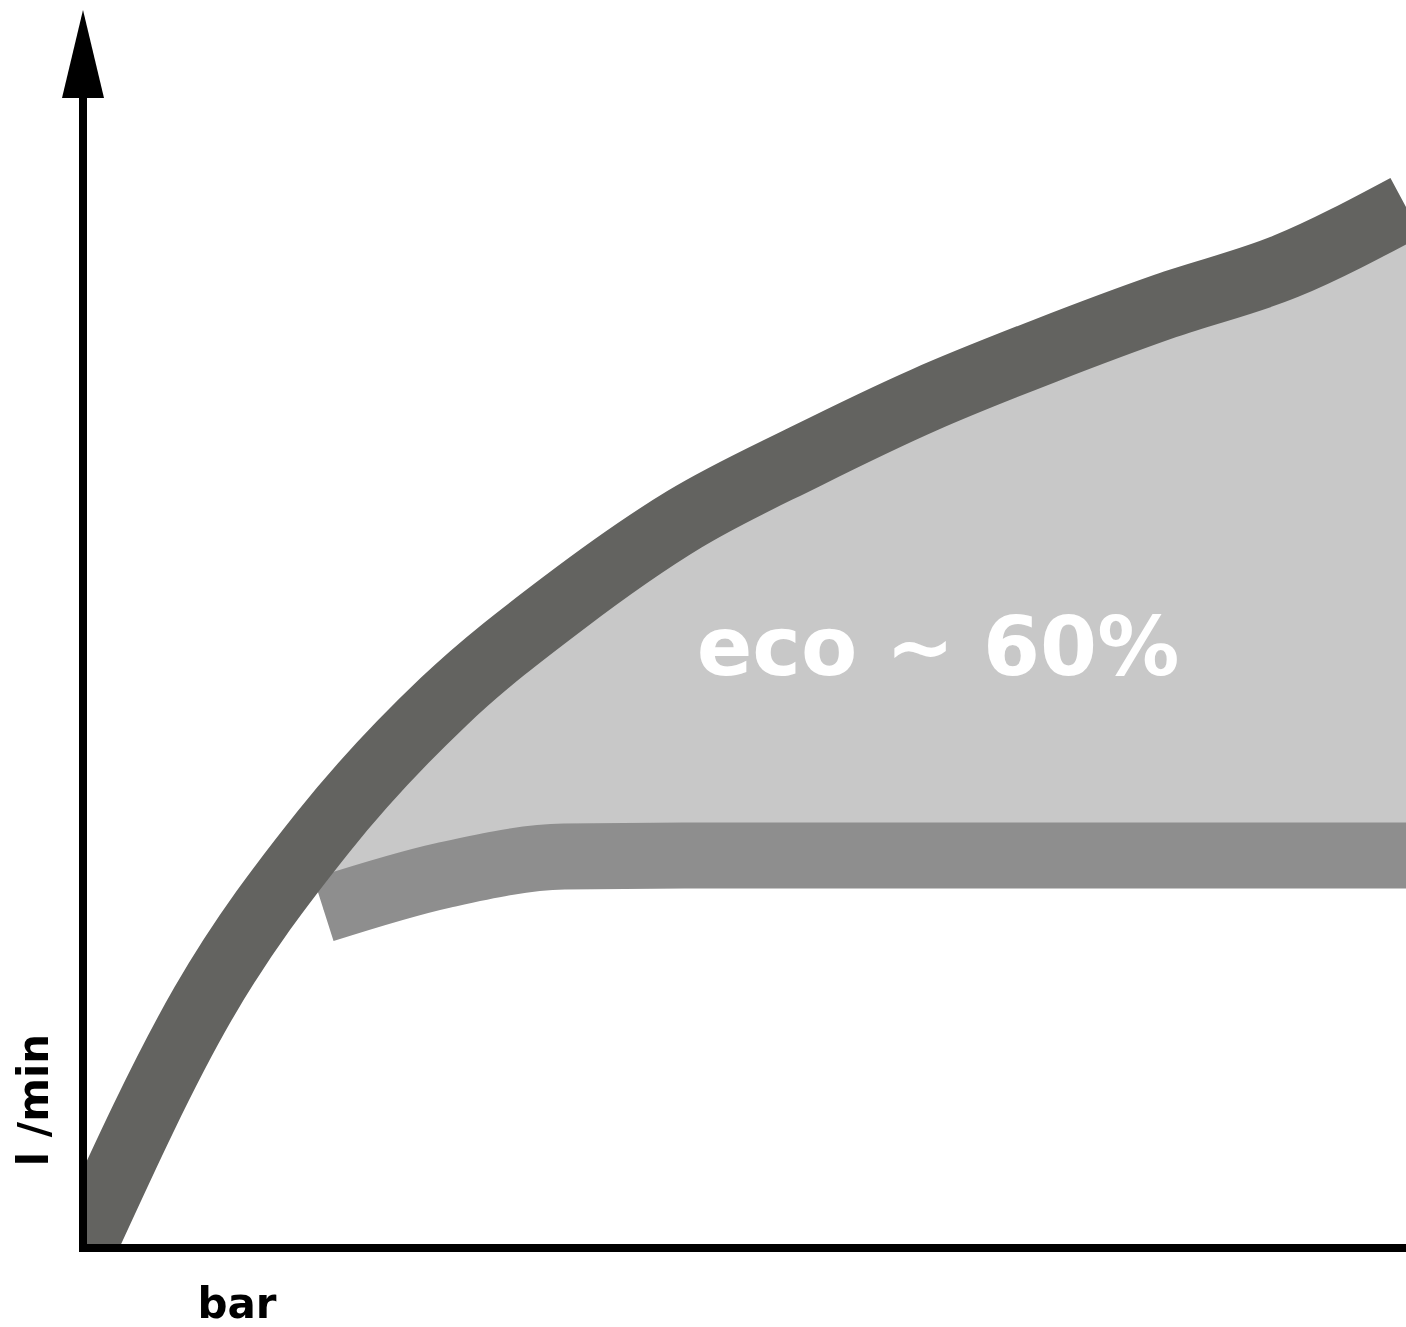  What do you see at coordinates (237, 1303) in the screenshot?
I see `x-axis-title: bar` at bounding box center [237, 1303].